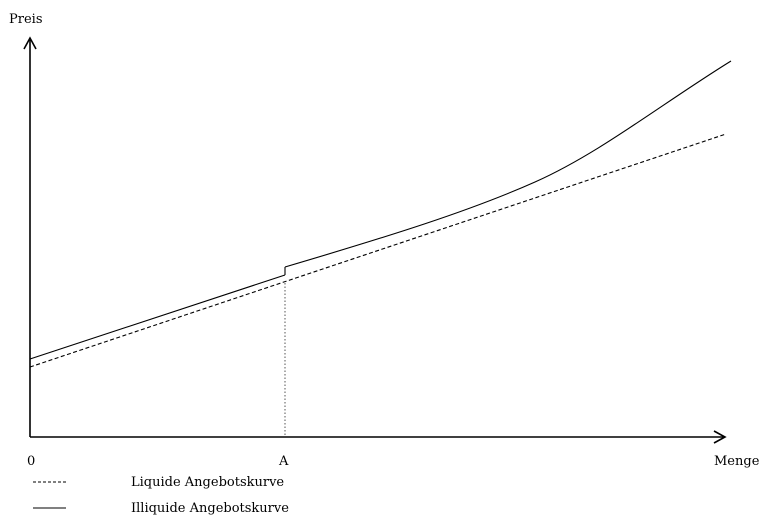  What do you see at coordinates (31, 461) in the screenshot?
I see `origin-label: 0` at bounding box center [31, 461].